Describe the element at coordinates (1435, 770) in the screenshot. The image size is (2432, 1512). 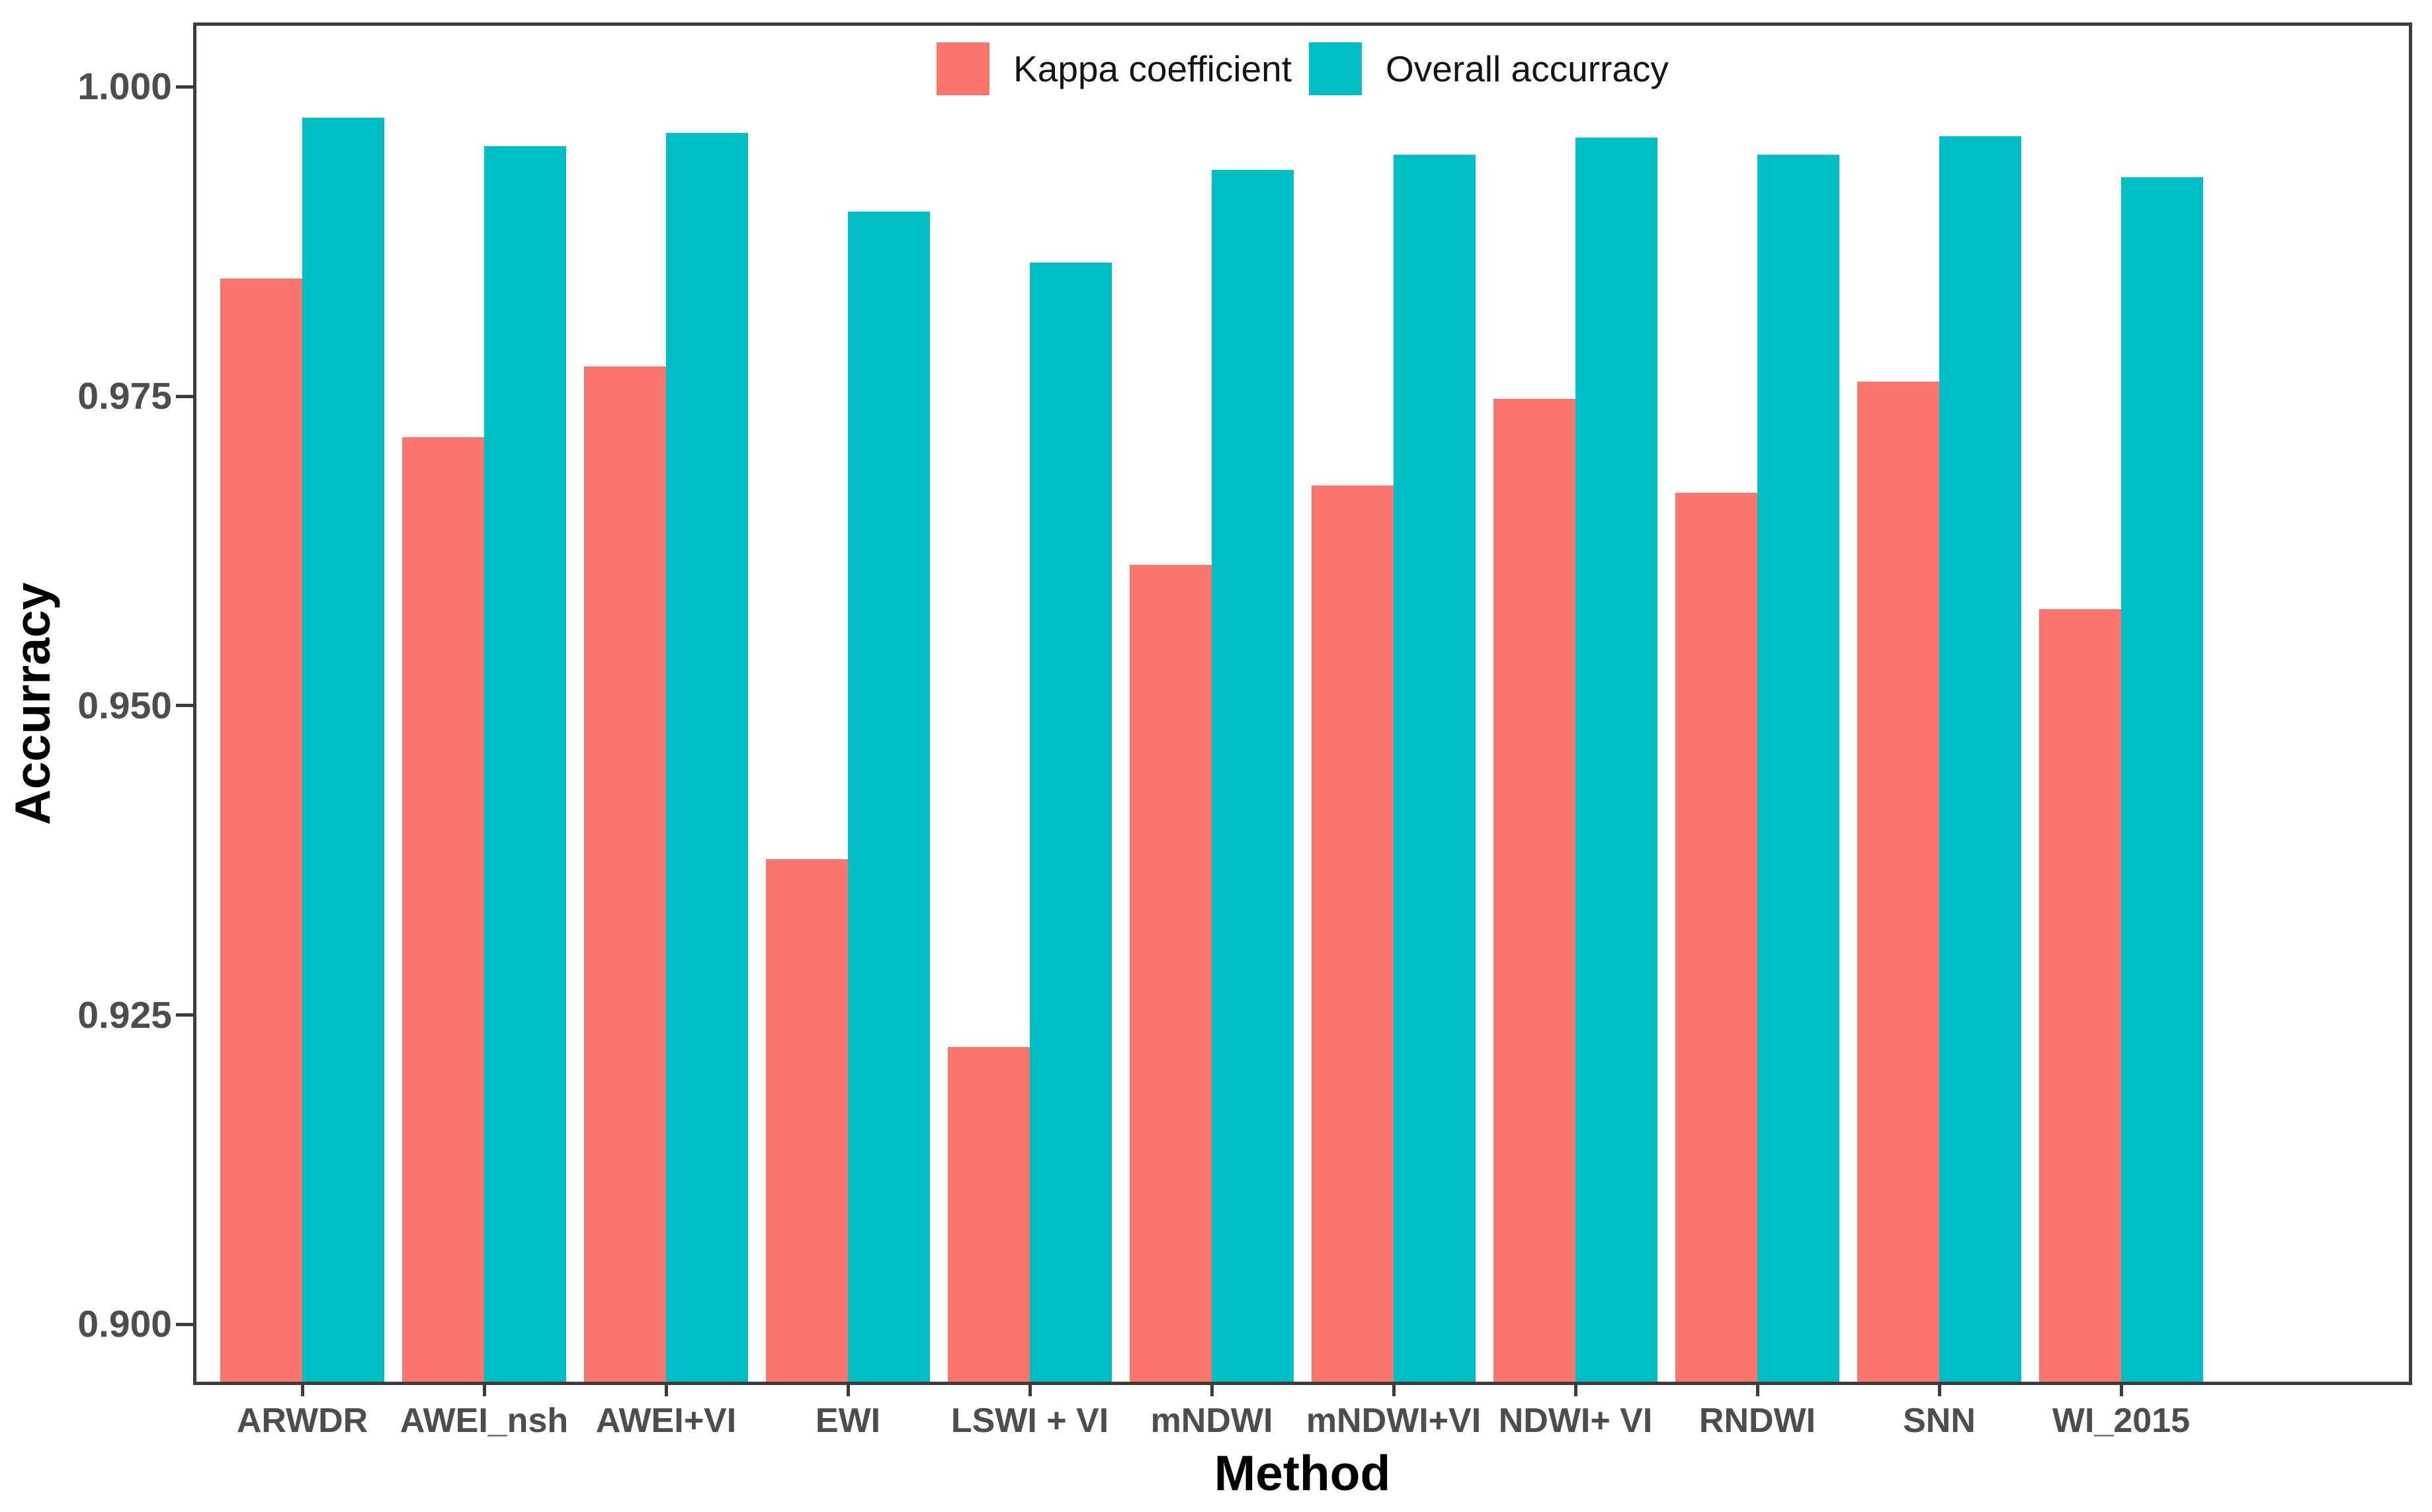
I see `bar-overall-mNDWI+VI` at that location.